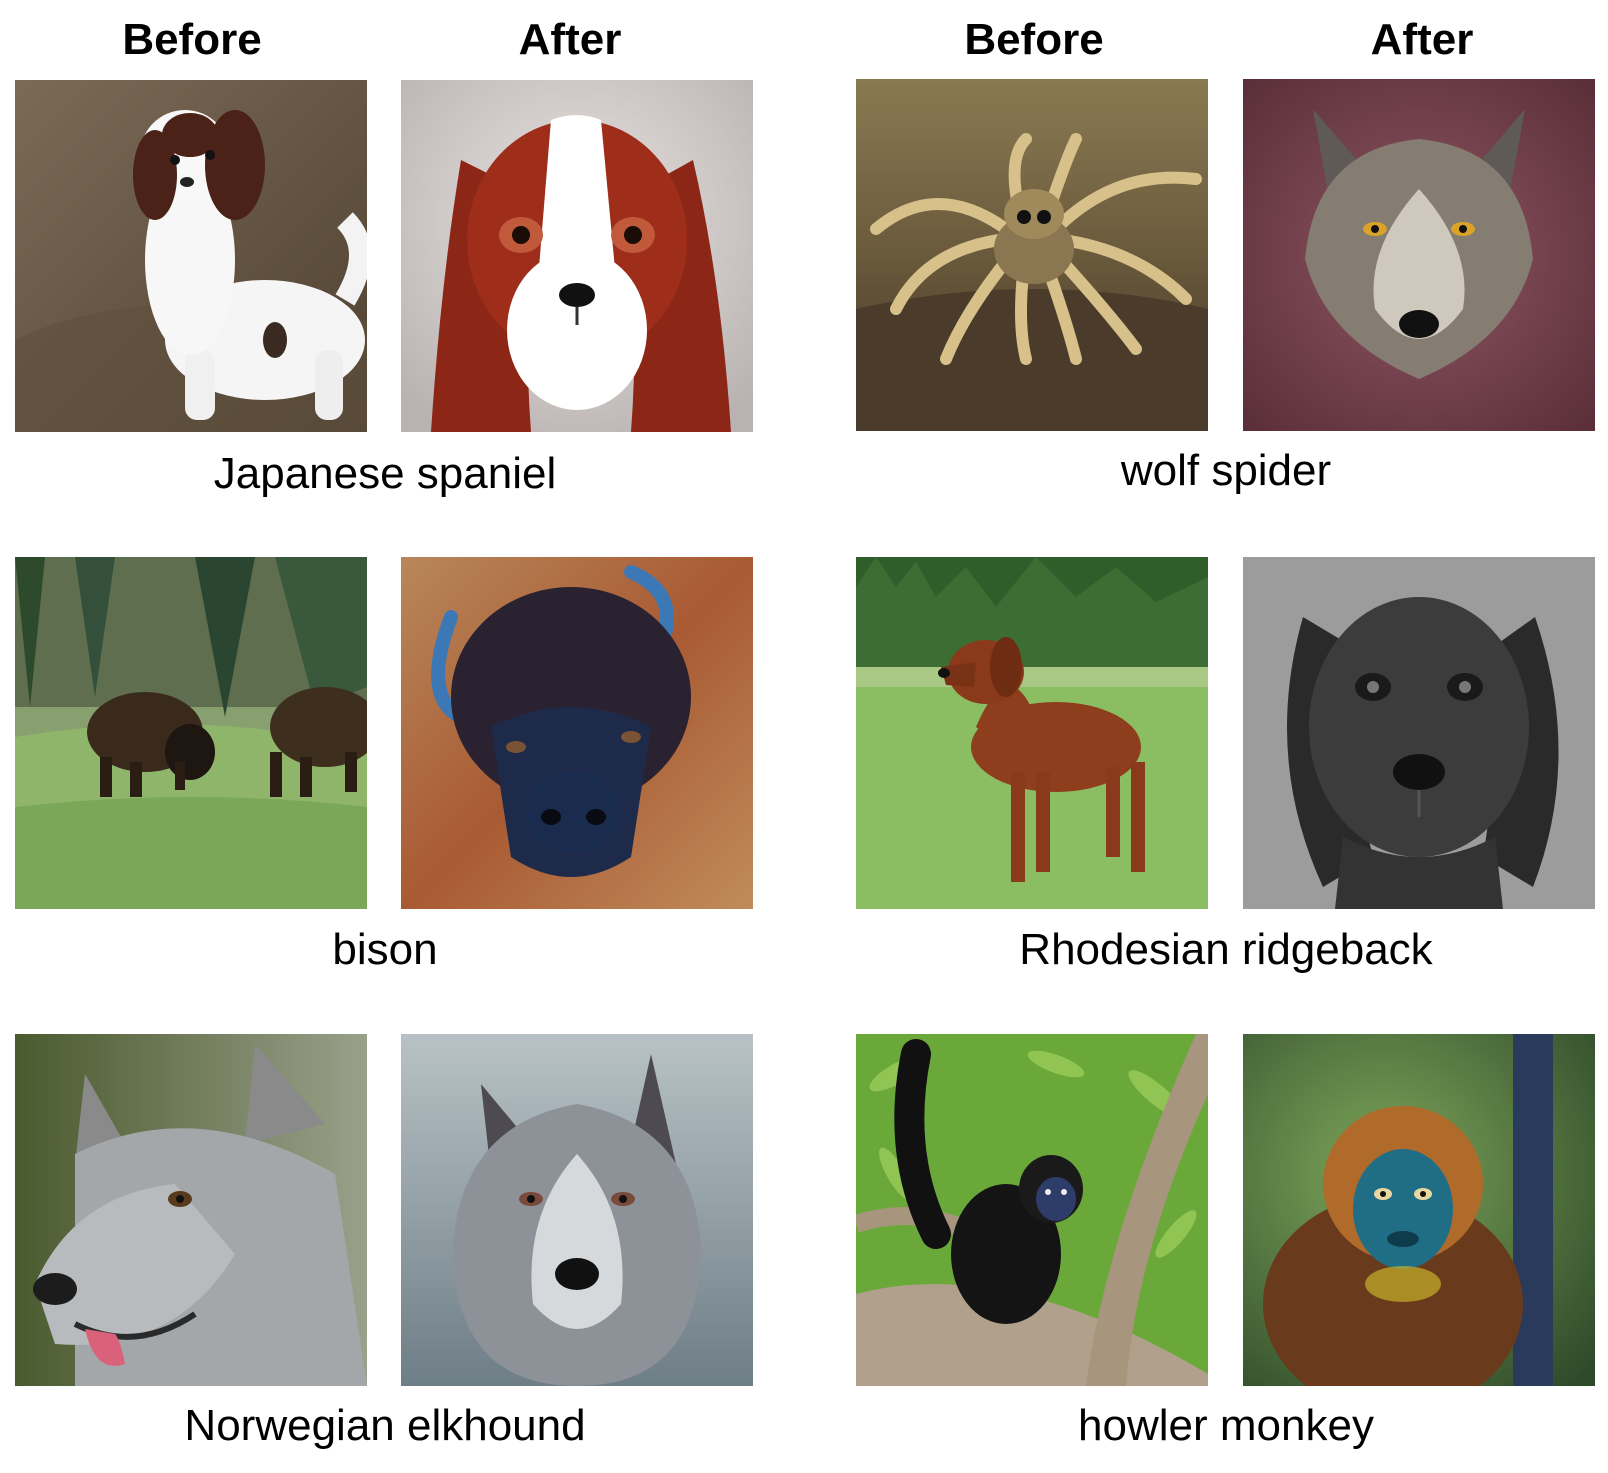  Describe the element at coordinates (385, 473) in the screenshot. I see `caption-japanese-spaniel: Japanese spaniel` at that location.